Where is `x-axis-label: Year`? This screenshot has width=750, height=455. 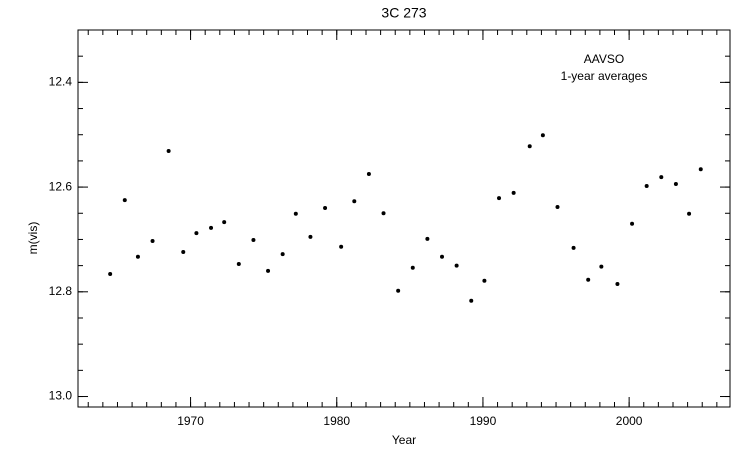 x-axis-label: Year is located at coordinates (404, 440).